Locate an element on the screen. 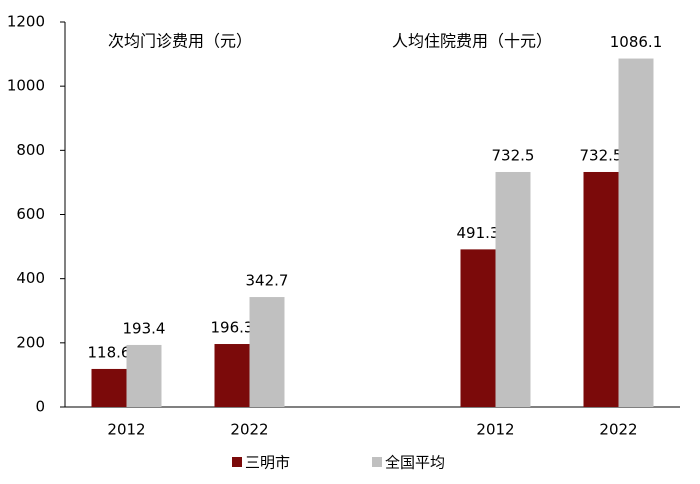  annotation: 次均门诊费用（元） is located at coordinates (180, 41).